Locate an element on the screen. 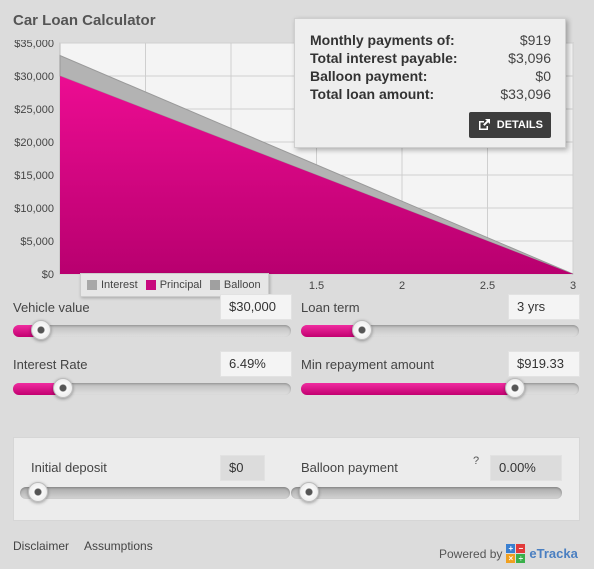 Image resolution: width=594 pixels, height=569 pixels. legend-label-principal: Principal is located at coordinates (180, 285).